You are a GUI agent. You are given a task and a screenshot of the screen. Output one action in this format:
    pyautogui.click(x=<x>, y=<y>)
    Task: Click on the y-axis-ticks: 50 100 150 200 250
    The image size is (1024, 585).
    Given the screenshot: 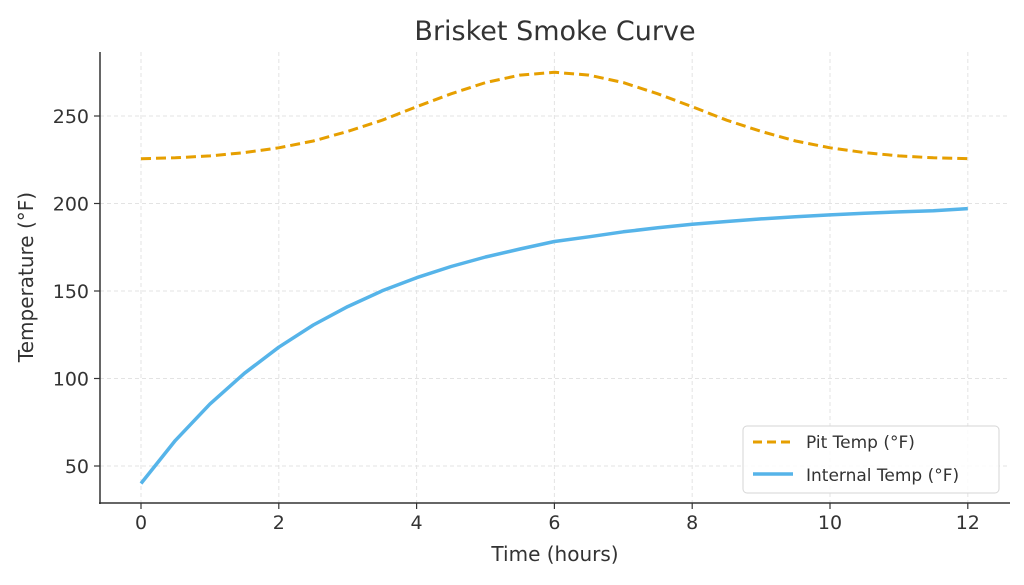 What is the action you would take?
    pyautogui.click(x=76, y=292)
    